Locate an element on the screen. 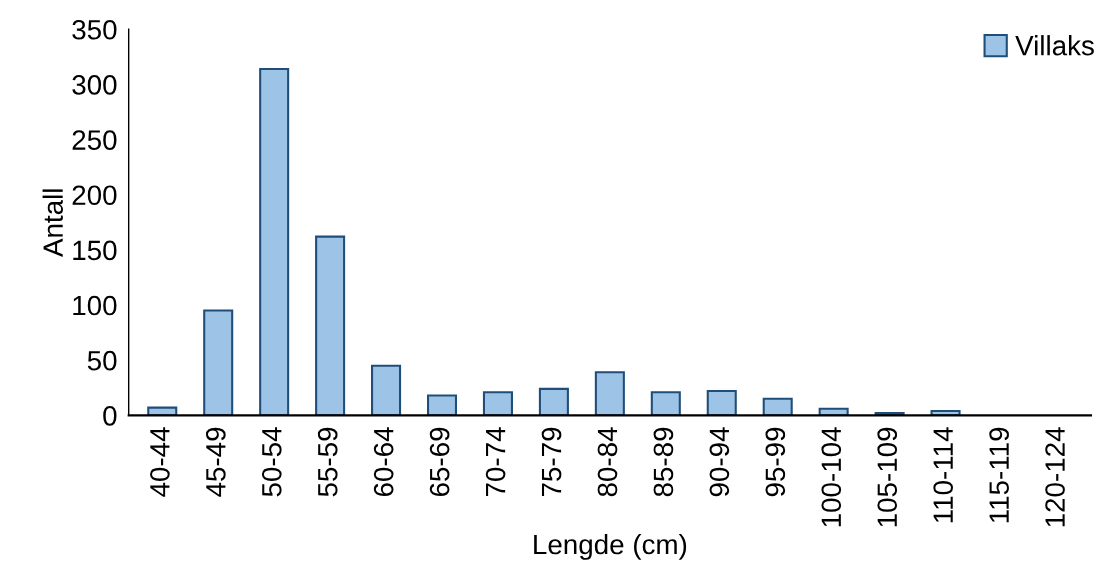  x-tick-label: 50-54 is located at coordinates (271, 462).